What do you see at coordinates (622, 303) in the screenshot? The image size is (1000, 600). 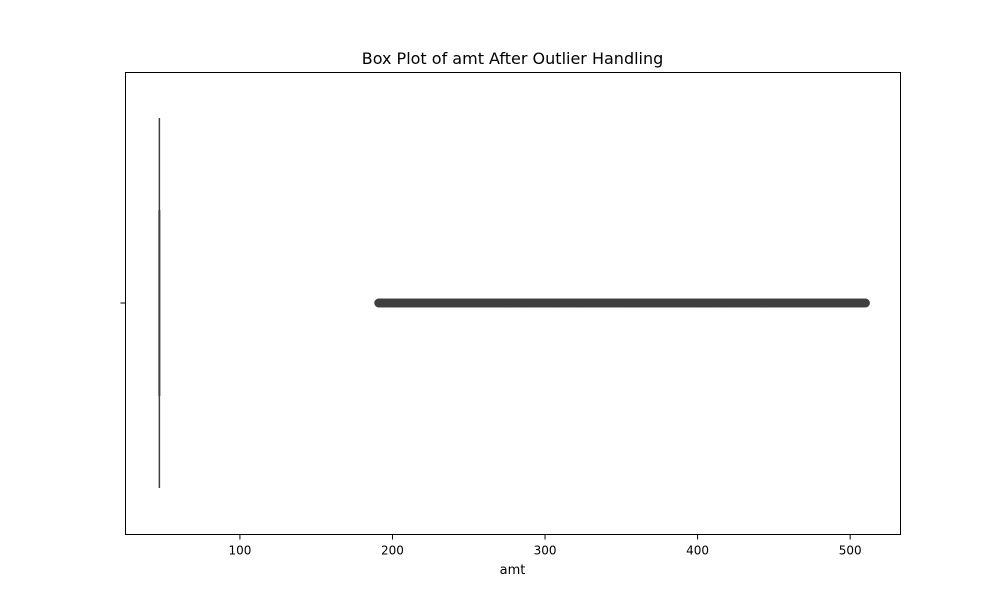 I see `outlier-points` at bounding box center [622, 303].